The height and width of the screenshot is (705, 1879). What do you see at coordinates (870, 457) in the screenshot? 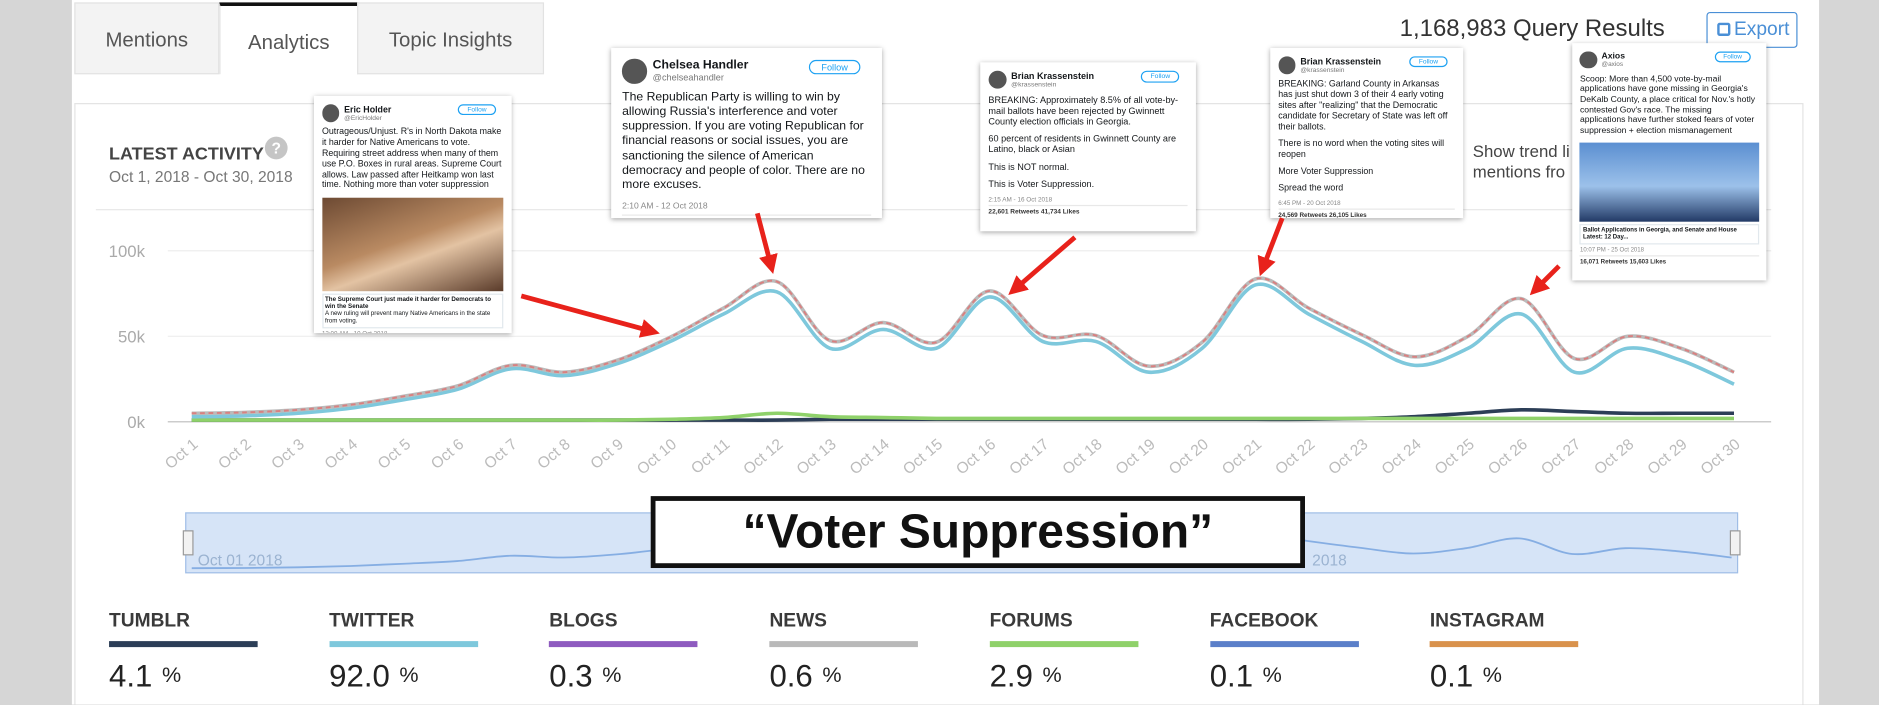
I see `x-tick-label: Oct 14` at bounding box center [870, 457].